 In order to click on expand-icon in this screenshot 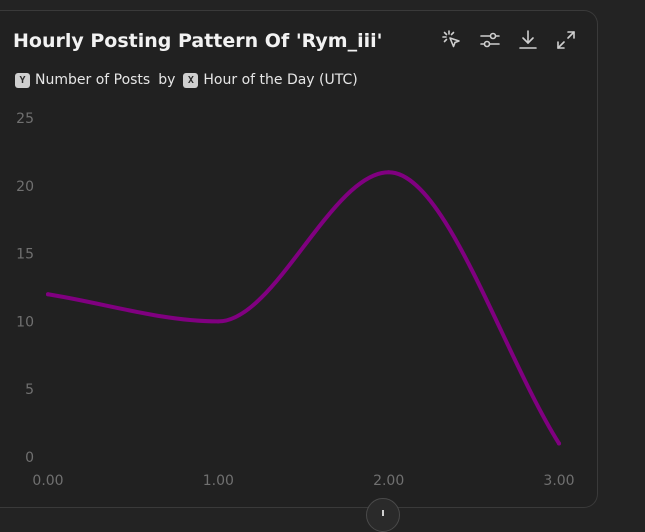, I will do `click(566, 40)`.